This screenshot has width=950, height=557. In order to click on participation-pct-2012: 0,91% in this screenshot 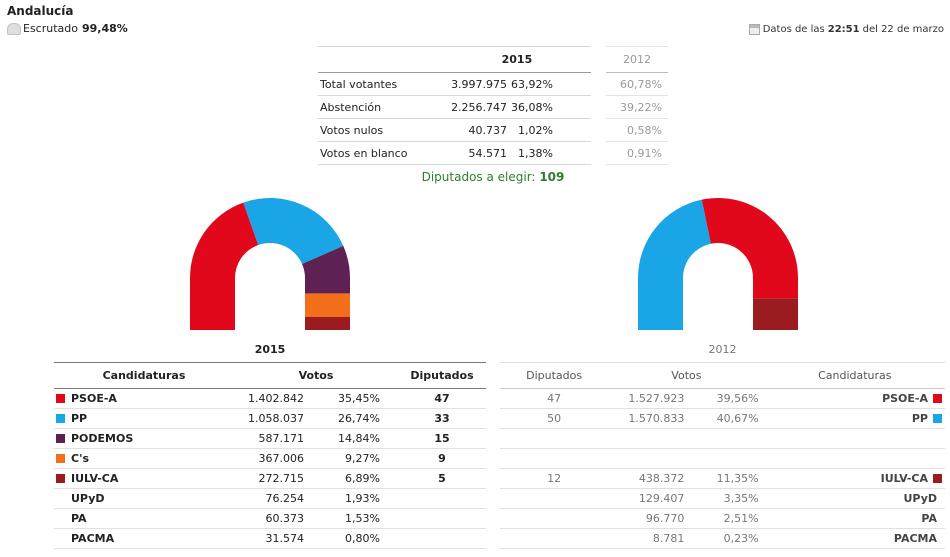, I will do `click(637, 153)`.